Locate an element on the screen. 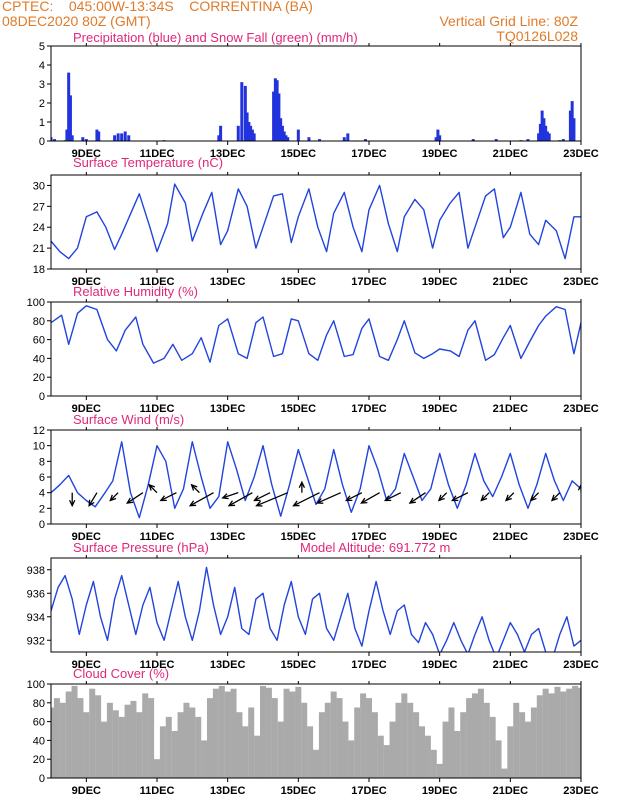 The width and height of the screenshot is (618, 800). precip-xtick-label: 19DEC is located at coordinates (440, 154).